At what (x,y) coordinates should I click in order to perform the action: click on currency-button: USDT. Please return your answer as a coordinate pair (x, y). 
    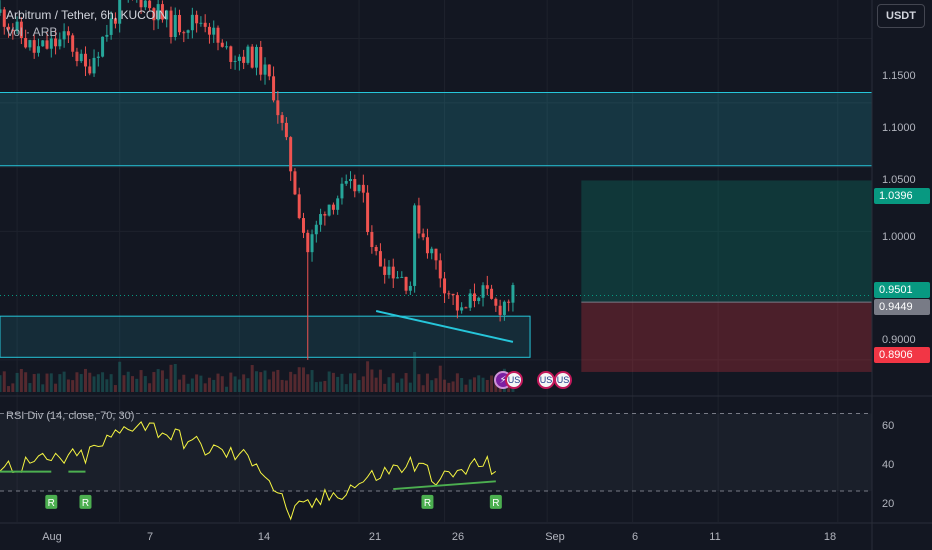
    Looking at the image, I should click on (901, 16).